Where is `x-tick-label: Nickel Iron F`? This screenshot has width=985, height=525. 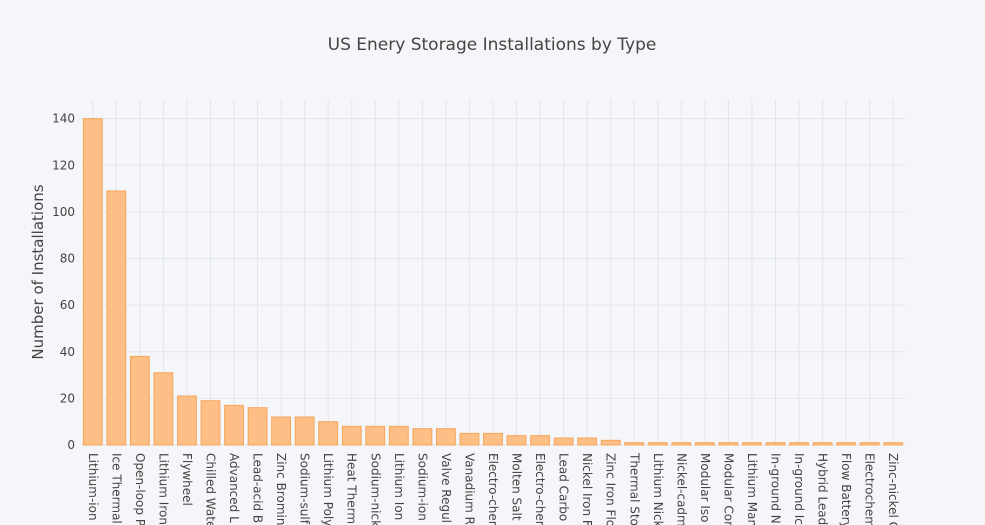 x-tick-label: Nickel Iron F is located at coordinates (587, 489).